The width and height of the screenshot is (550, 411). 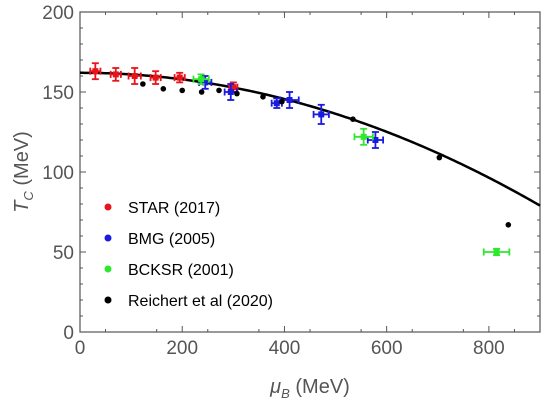 I want to click on y-tick-label: 50, so click(x=63, y=253).